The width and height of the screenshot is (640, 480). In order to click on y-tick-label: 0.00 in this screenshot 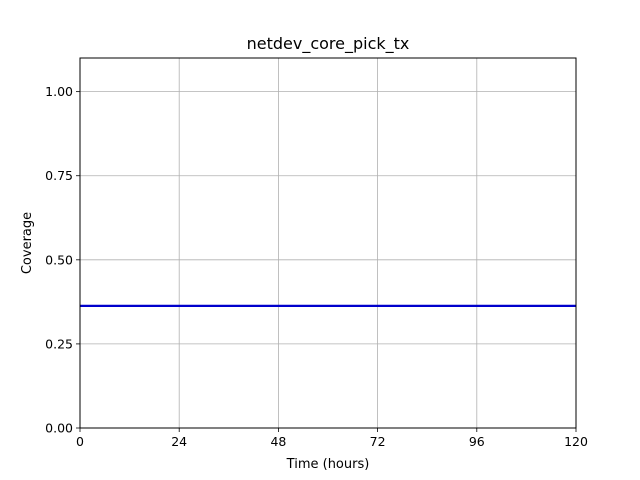, I will do `click(59, 428)`.